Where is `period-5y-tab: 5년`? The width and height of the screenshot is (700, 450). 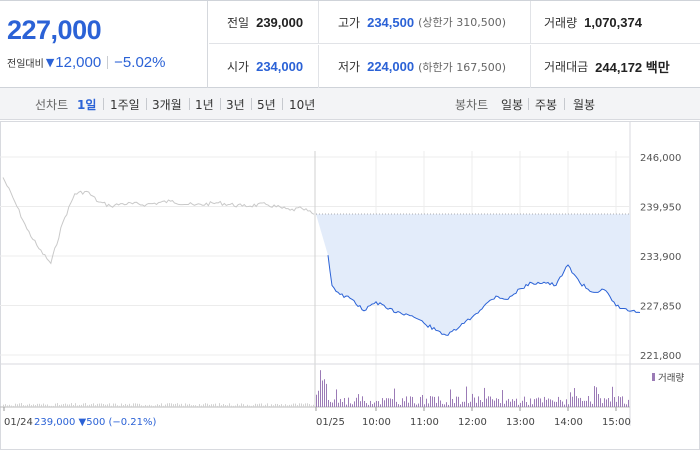 period-5y-tab: 5년 is located at coordinates (266, 105).